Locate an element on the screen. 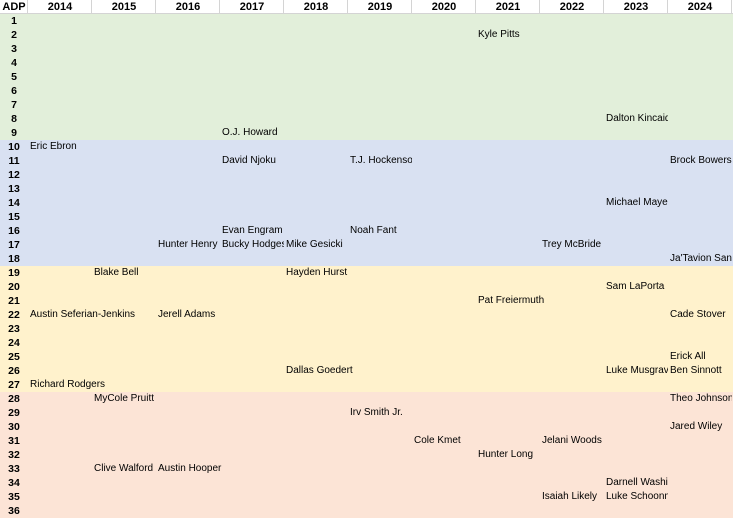  adp-rank-cell: 23 is located at coordinates (14, 329).